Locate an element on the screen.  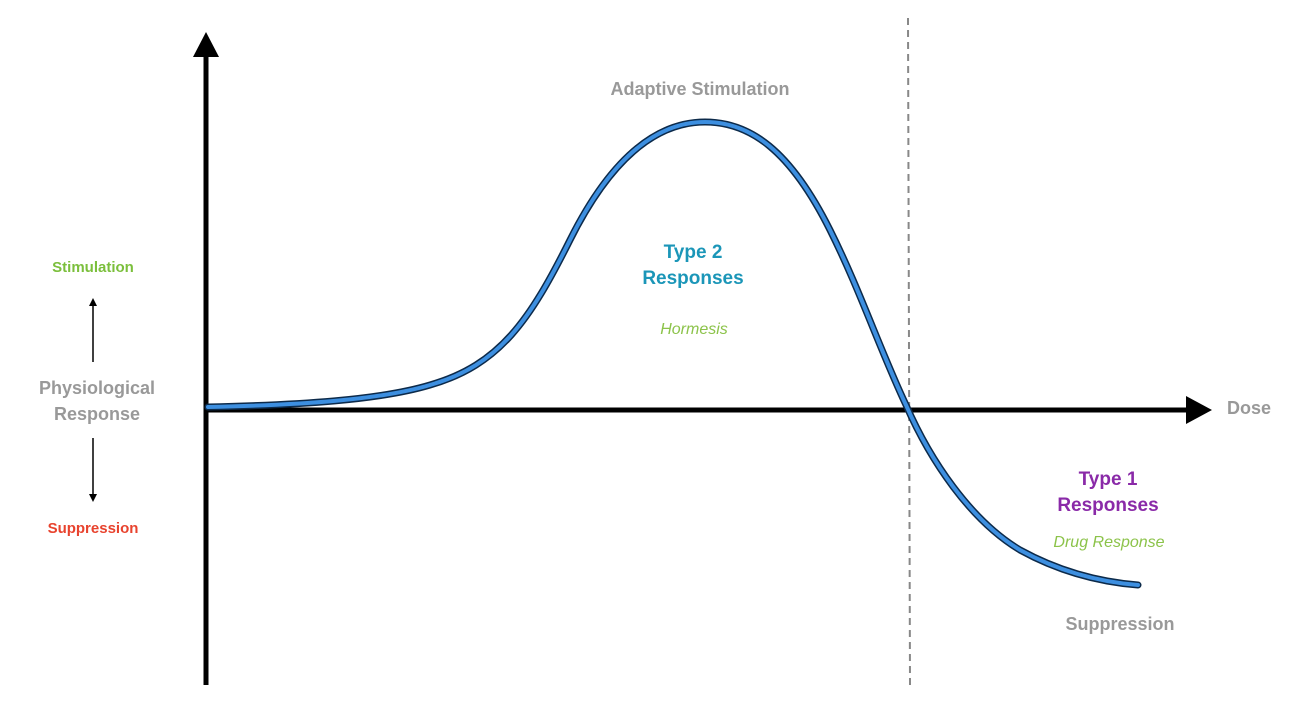
region-title: Type 1 is located at coordinates (1108, 479).